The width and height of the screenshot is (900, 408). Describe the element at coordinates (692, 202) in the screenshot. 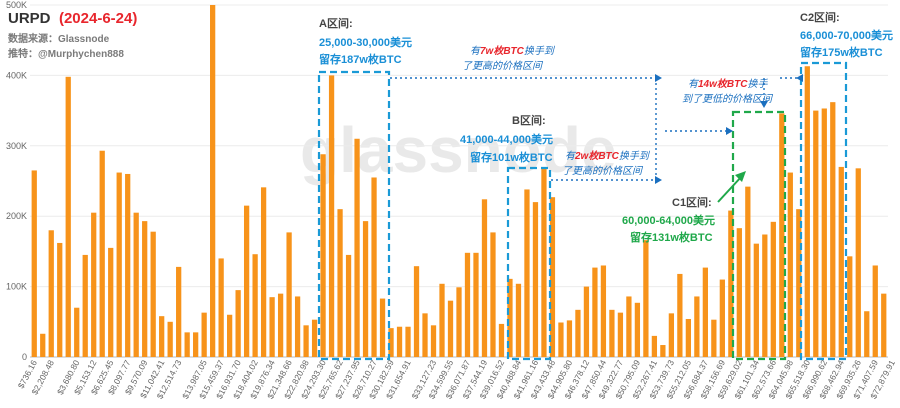

I see `zone-c1-name: C1区间:` at that location.